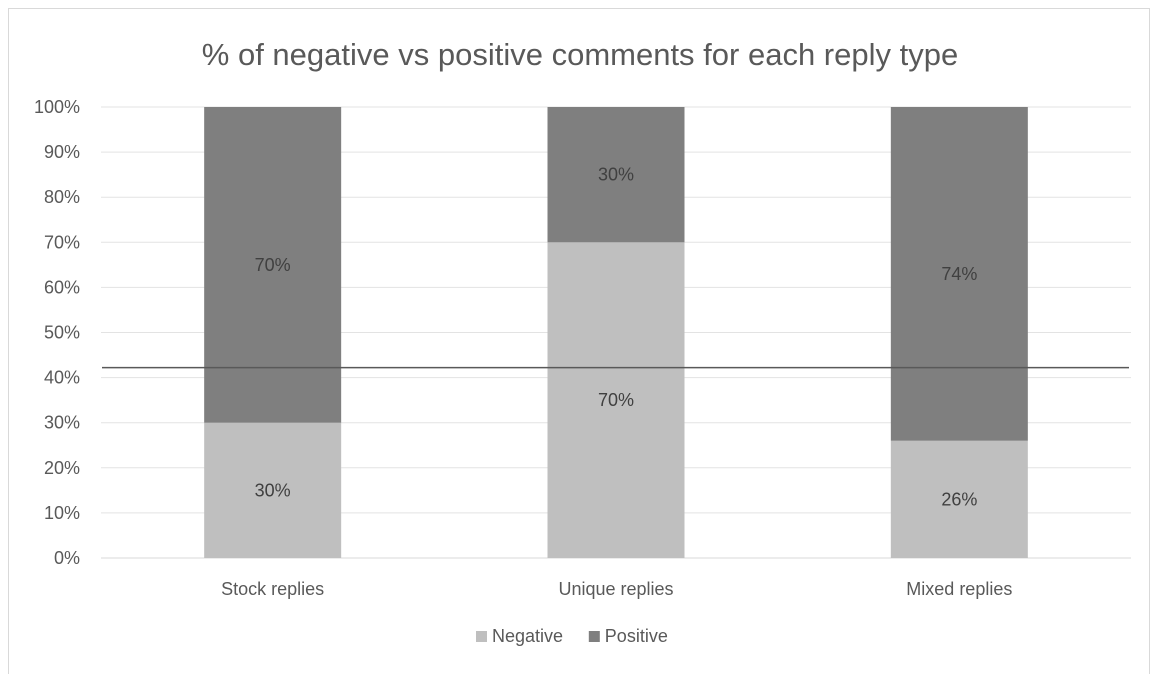  I want to click on y-tick-label: 30%, so click(62, 423).